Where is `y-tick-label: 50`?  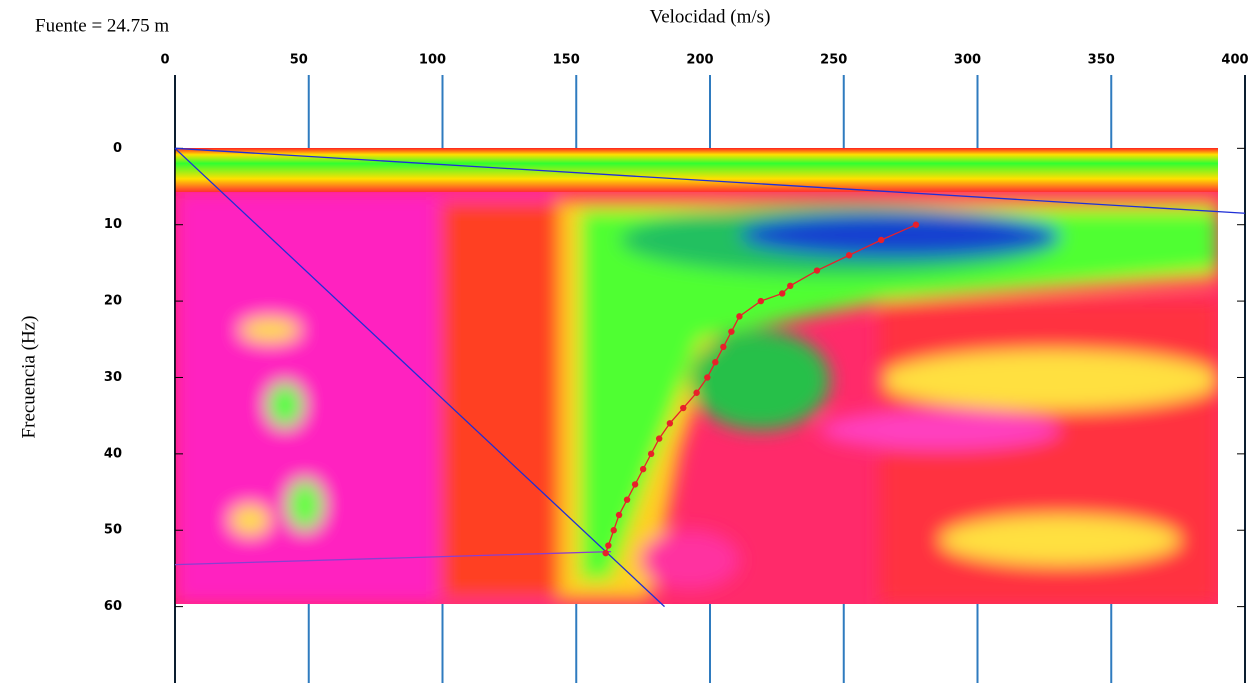 y-tick-label: 50 is located at coordinates (113, 530).